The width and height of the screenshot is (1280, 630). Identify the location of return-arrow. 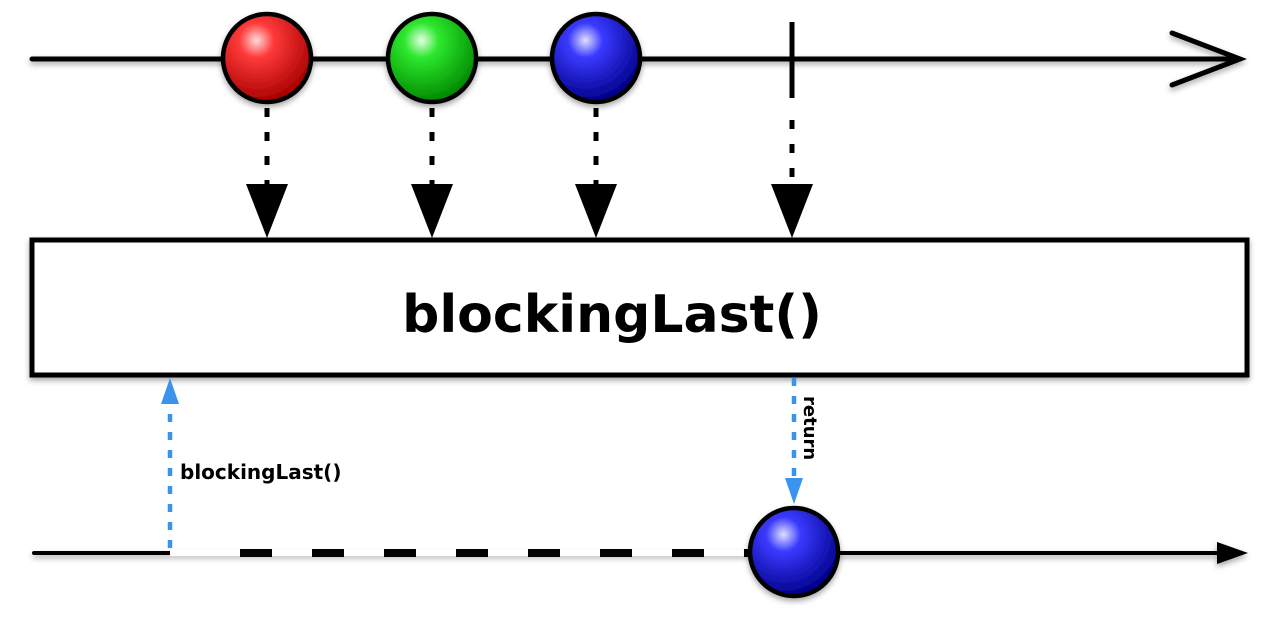
(794, 441).